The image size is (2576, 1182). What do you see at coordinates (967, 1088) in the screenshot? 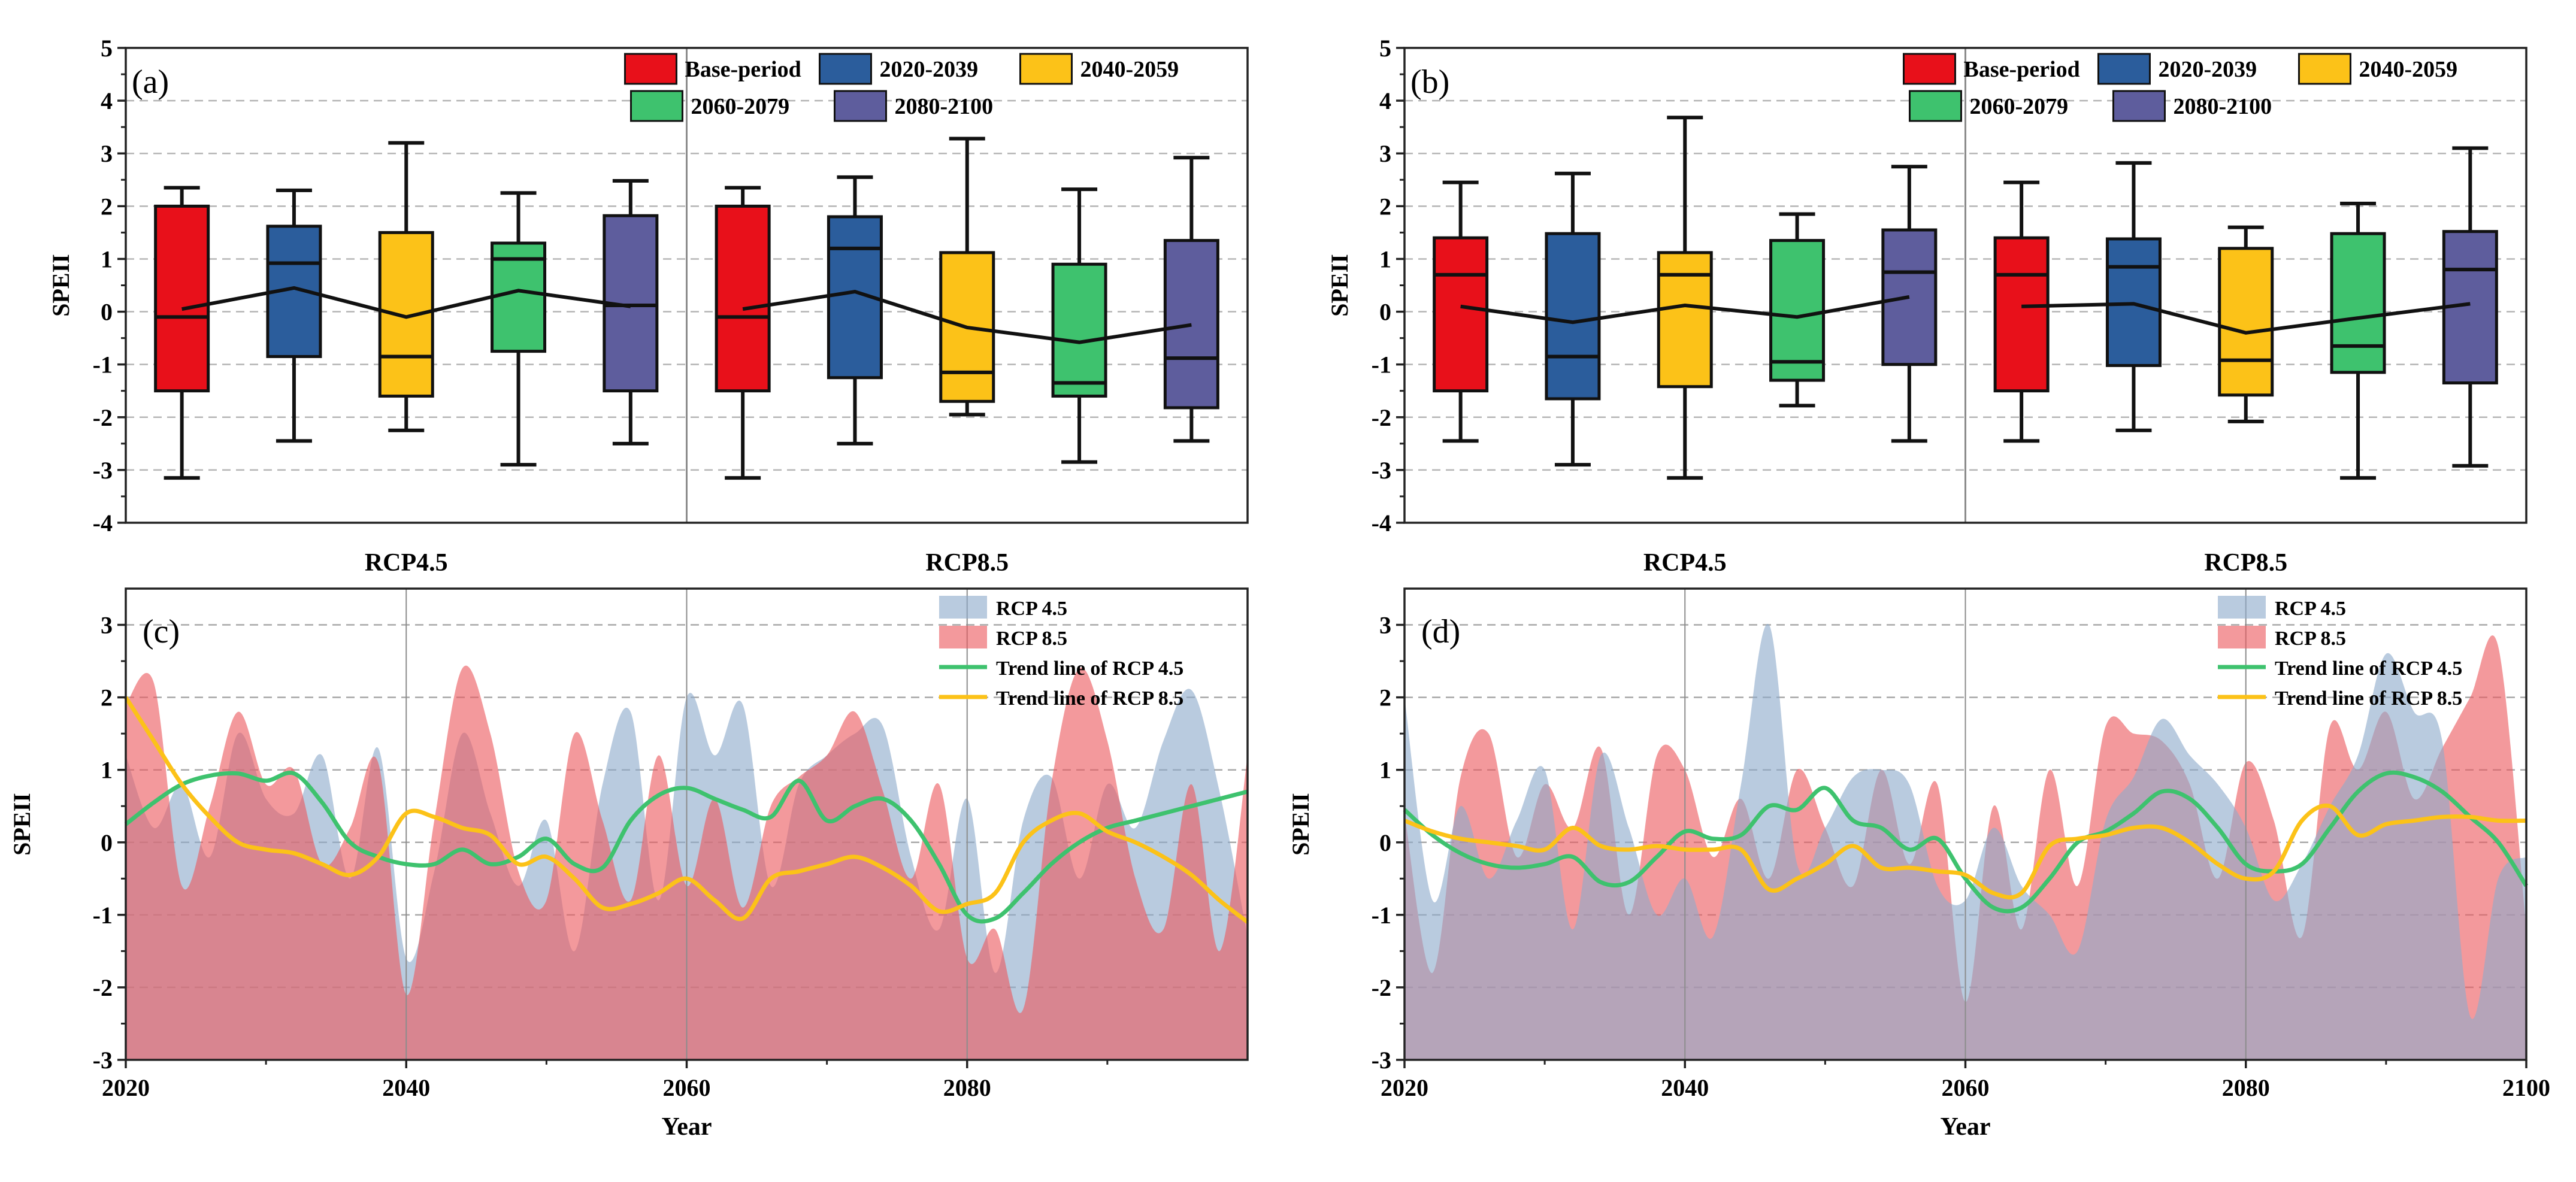
I see `x-tick-label: 2080` at bounding box center [967, 1088].